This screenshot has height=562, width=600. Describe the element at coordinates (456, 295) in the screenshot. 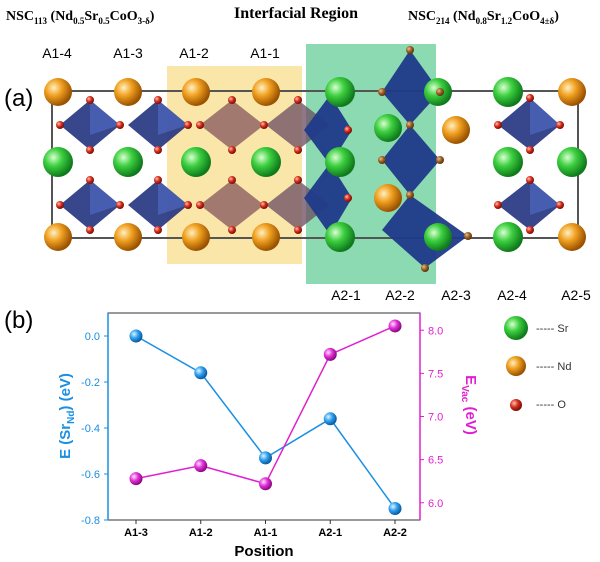

I see `site-label-a2-3: A2-3` at that location.